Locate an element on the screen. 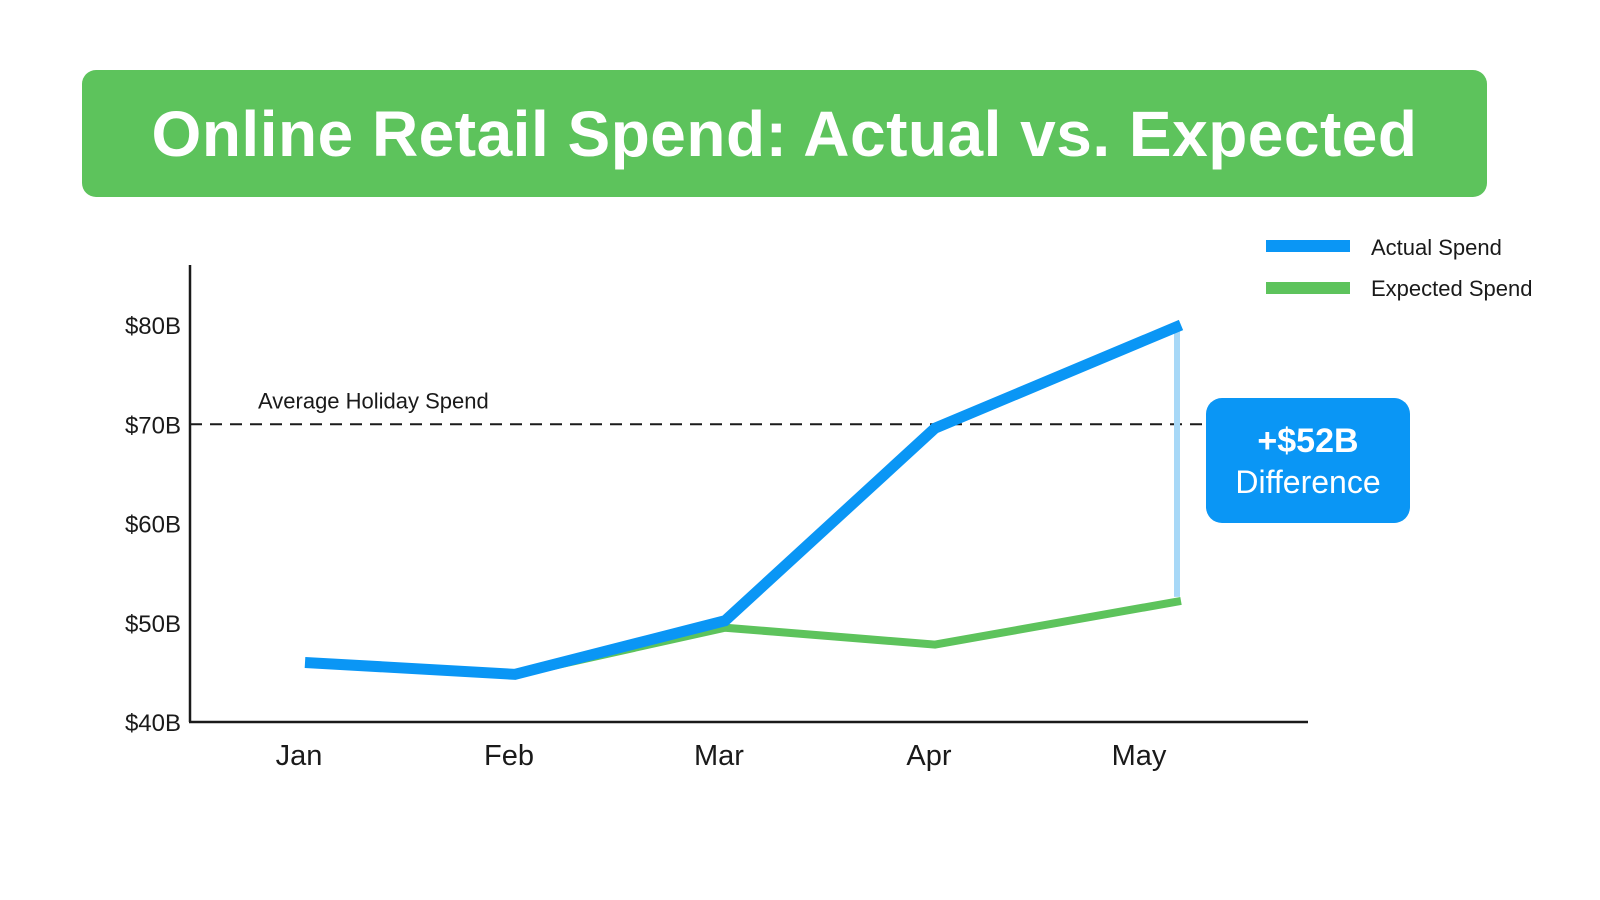 The image size is (1600, 900). x-tick-label: Feb is located at coordinates (509, 756).